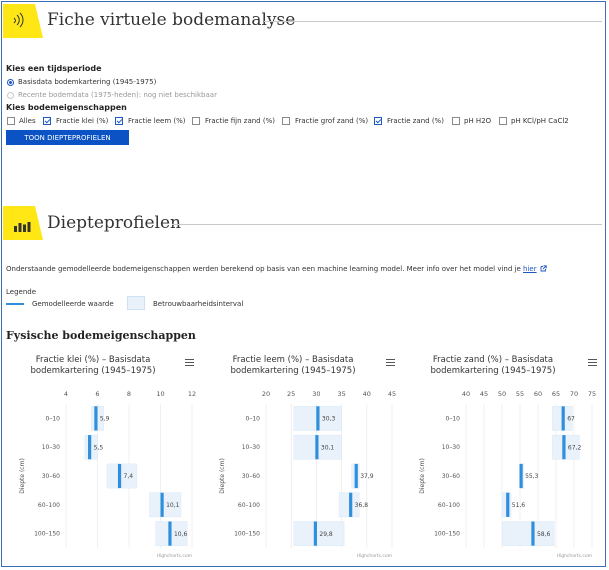  What do you see at coordinates (11, 121) in the screenshot?
I see `checkbox-alles` at bounding box center [11, 121].